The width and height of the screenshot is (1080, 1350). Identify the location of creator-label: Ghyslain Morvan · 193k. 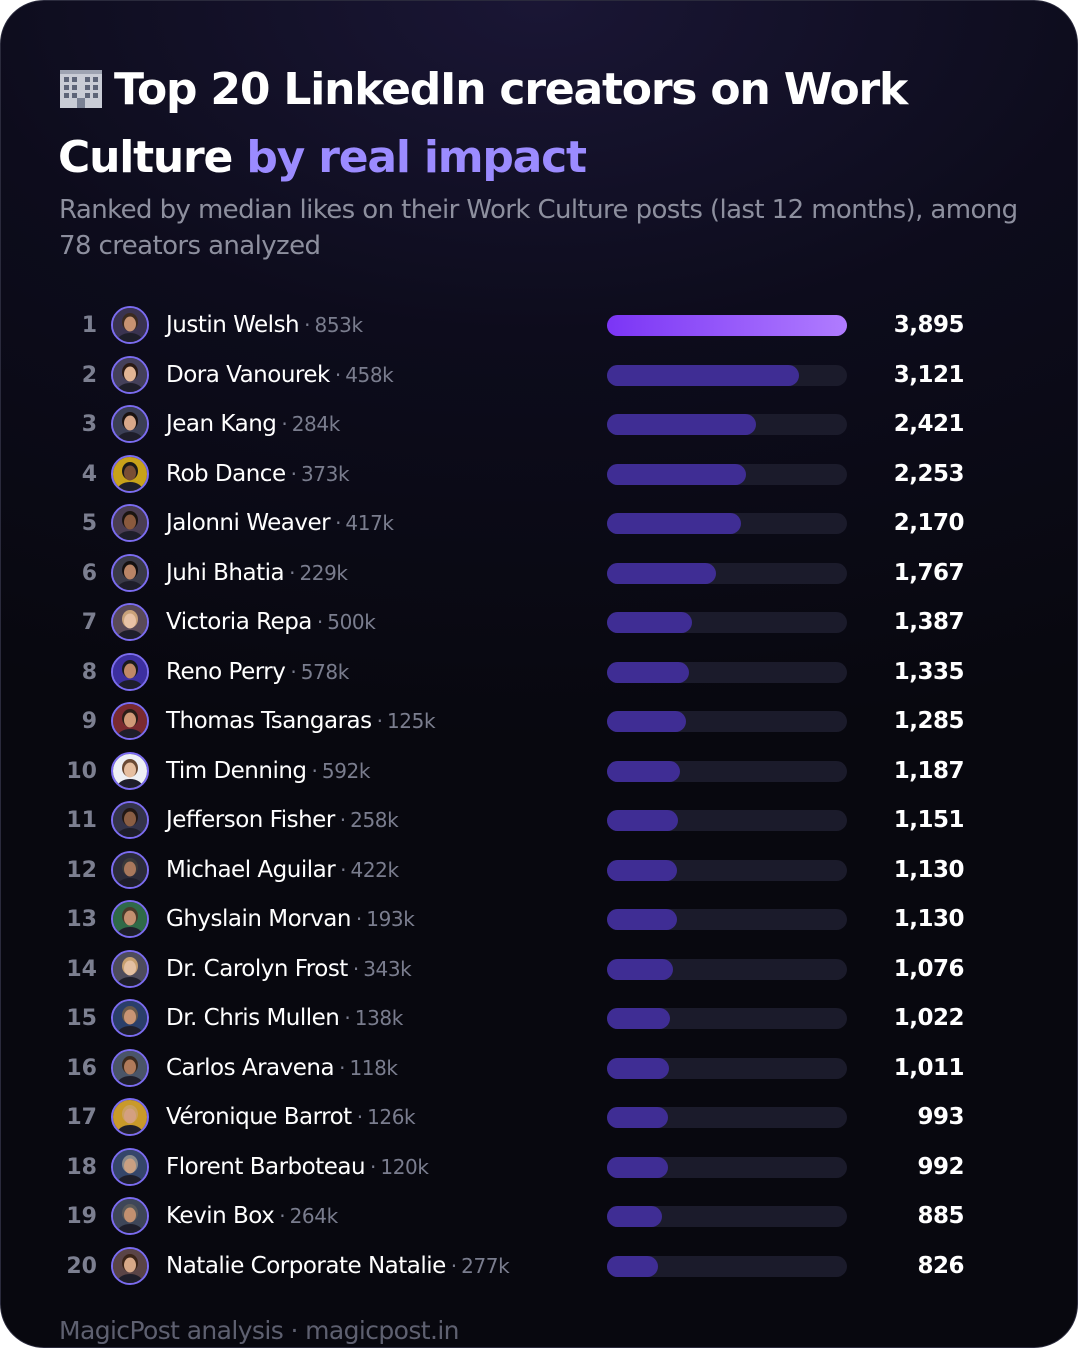
(290, 919).